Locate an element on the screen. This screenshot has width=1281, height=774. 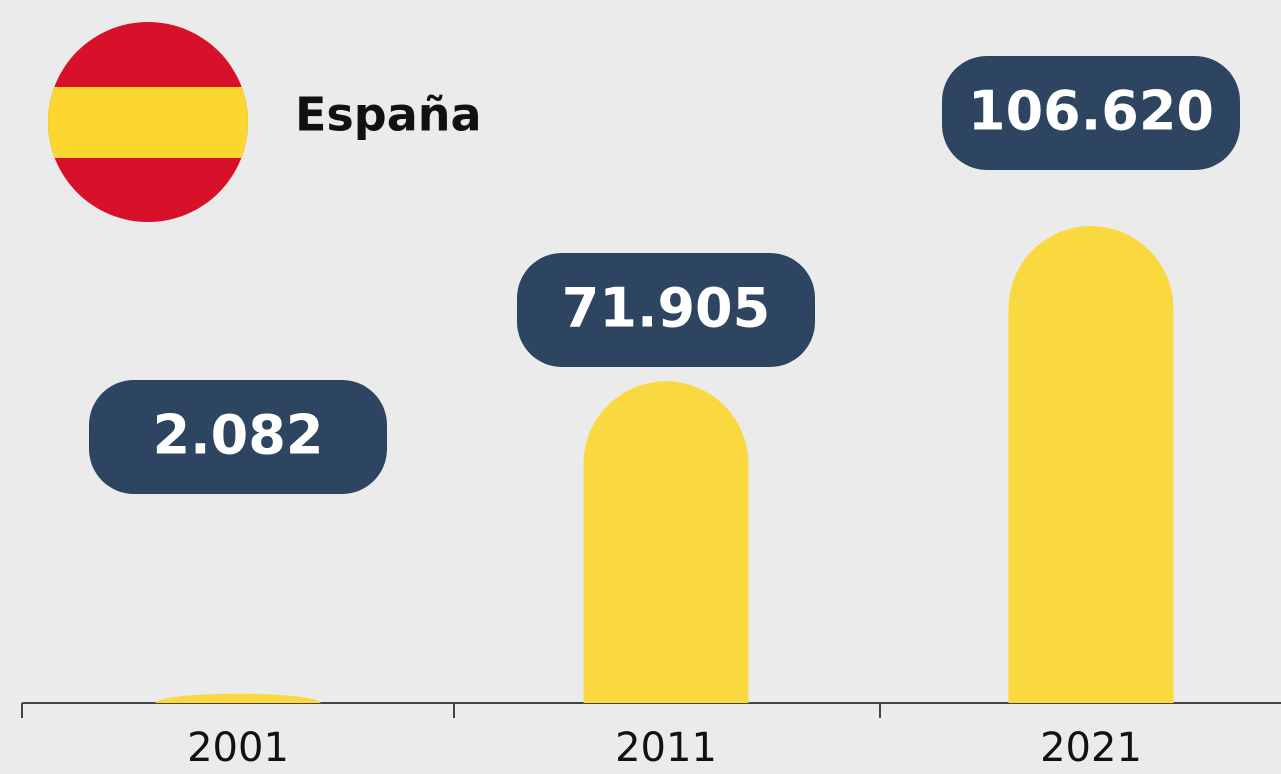
value-label: 2.082 is located at coordinates (238, 435).